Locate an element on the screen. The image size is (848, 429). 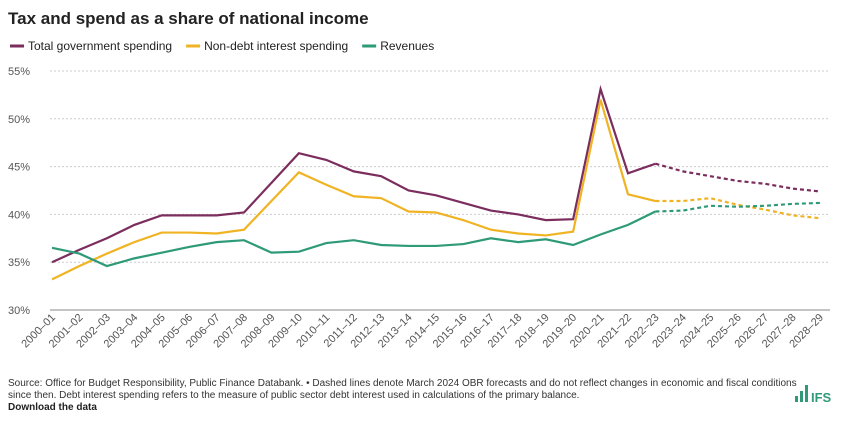
y-tick-label: 50% is located at coordinates (19, 120).